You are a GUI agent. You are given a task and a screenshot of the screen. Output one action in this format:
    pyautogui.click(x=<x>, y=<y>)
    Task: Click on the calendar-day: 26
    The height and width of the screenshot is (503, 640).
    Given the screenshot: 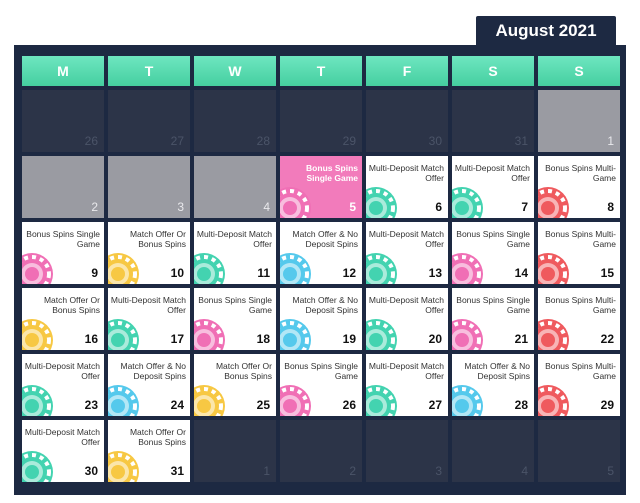 What is the action you would take?
    pyautogui.click(x=63, y=121)
    